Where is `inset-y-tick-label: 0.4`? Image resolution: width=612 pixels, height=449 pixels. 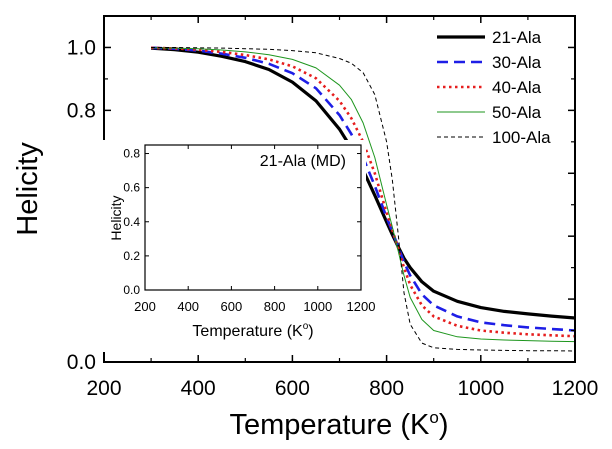
inset-y-tick-label: 0.4 is located at coordinates (131, 222).